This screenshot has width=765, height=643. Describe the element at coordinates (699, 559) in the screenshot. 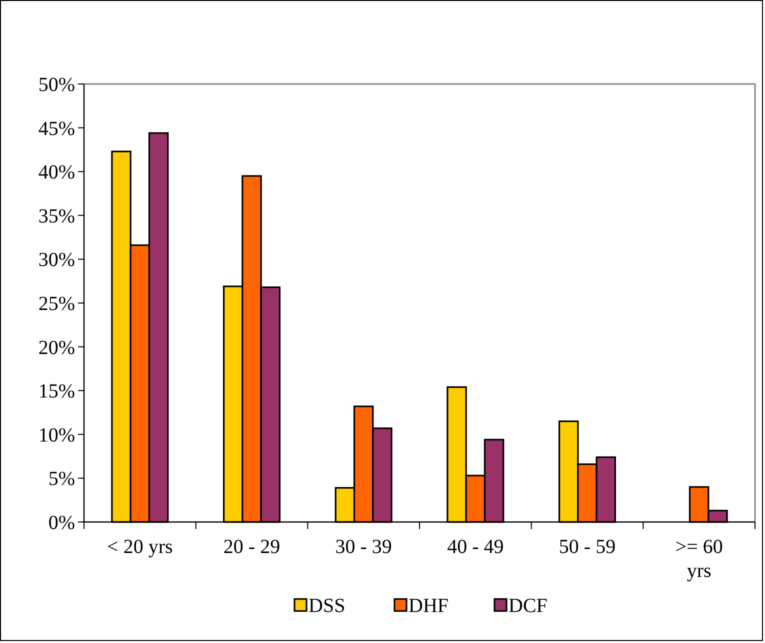

I see `x-tick-label: >= 60 yrs` at that location.